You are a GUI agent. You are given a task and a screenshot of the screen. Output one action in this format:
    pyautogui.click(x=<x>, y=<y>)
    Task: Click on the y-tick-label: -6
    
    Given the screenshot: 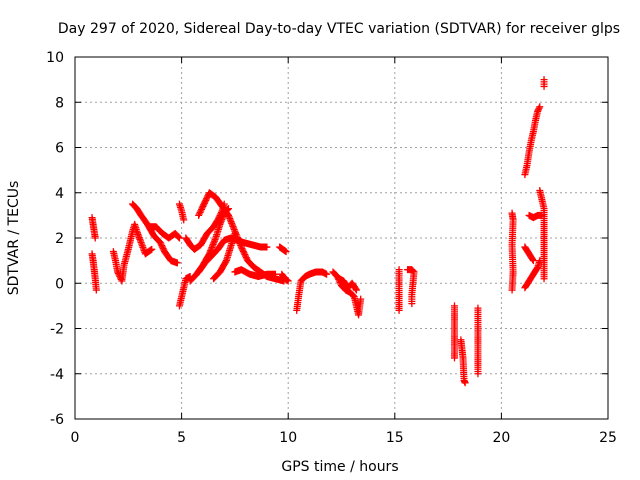 What is the action you would take?
    pyautogui.click(x=57, y=420)
    